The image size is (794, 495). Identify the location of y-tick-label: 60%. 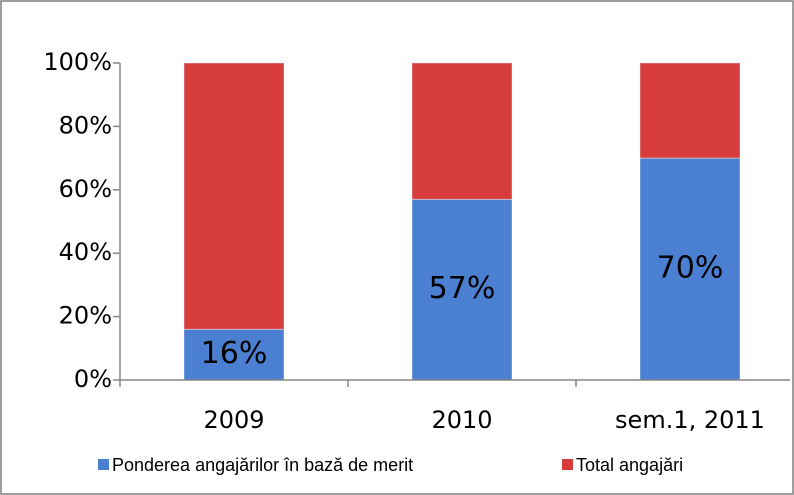
(85, 189).